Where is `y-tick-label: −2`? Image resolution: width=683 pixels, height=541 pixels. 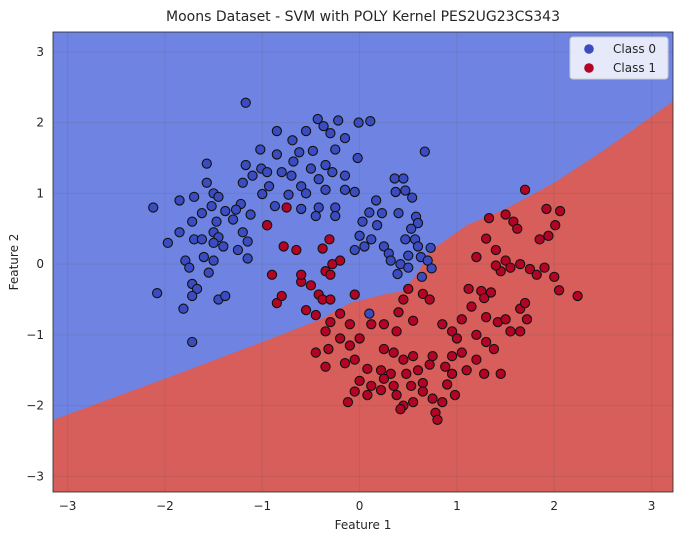 y-tick-label: −2 is located at coordinates (35, 406).